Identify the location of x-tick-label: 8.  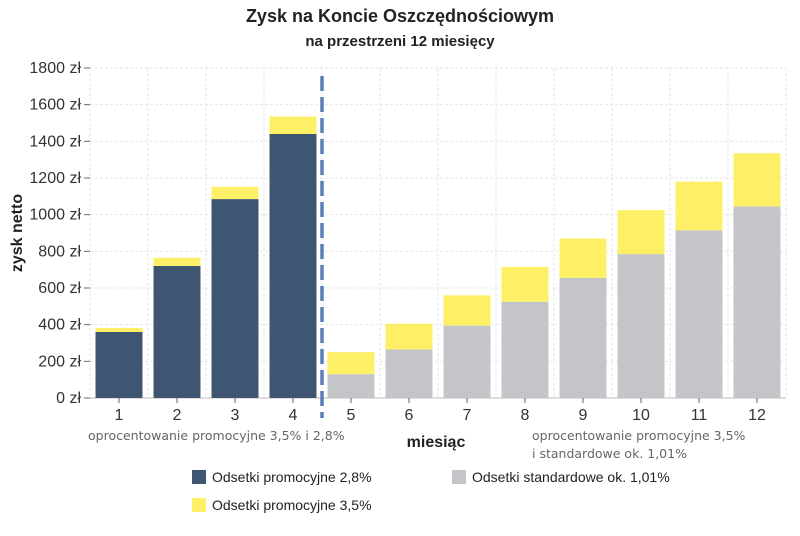
(525, 415).